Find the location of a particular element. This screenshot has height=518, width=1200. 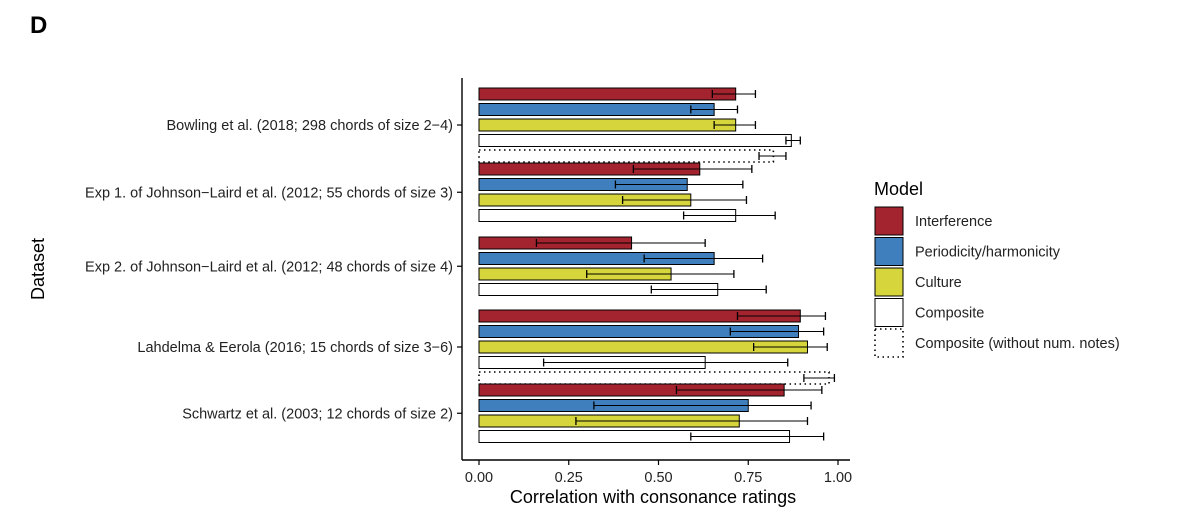

x-axis-title: Correlation with consonance ratings is located at coordinates (653, 497).